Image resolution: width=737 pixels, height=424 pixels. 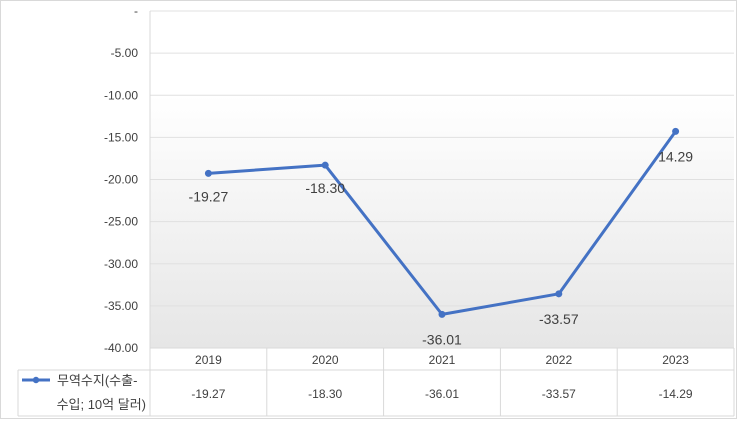 I want to click on y-tick-label: -10.00, so click(x=121, y=95).